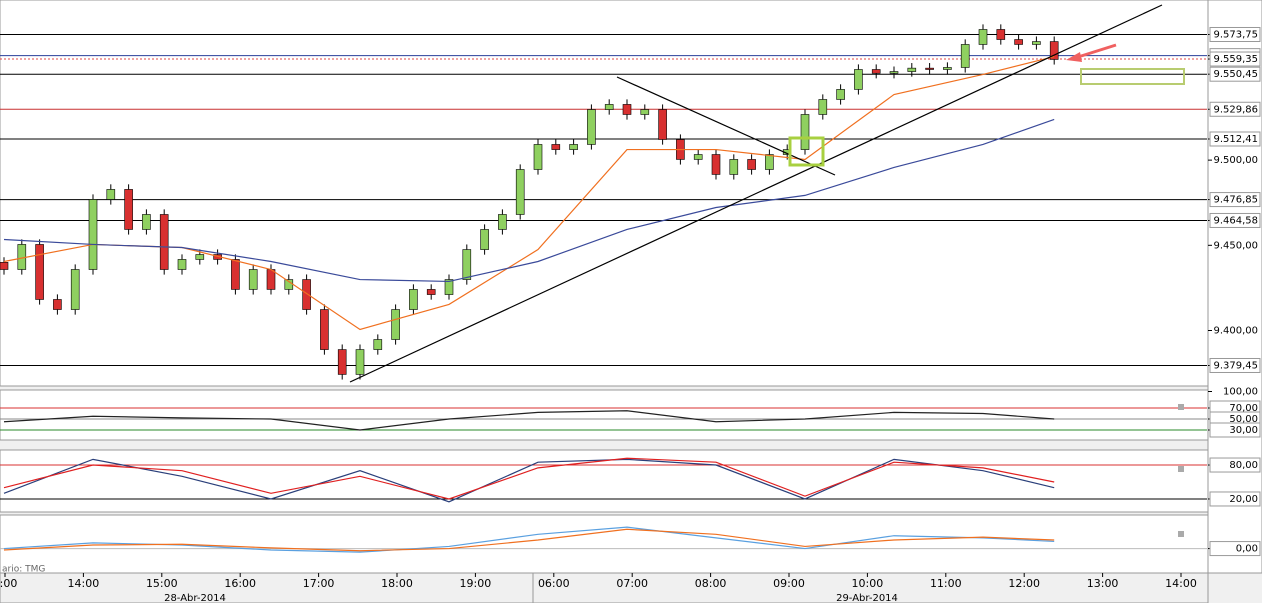 This screenshot has width=1262, height=603. I want to click on price-axis, so click(1234, 287).